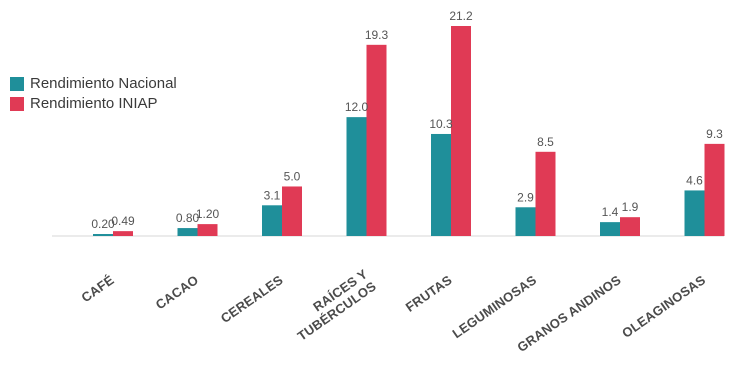 This screenshot has height=382, width=729. What do you see at coordinates (252, 299) in the screenshot?
I see `category-label-2: CEREALES` at bounding box center [252, 299].